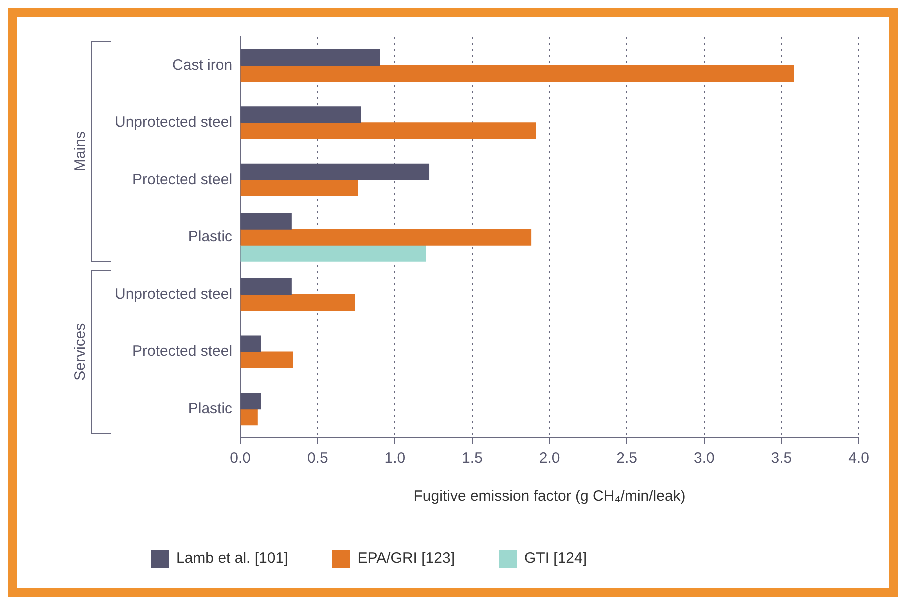  I want to click on x-tick-label: 4.0, so click(859, 459).